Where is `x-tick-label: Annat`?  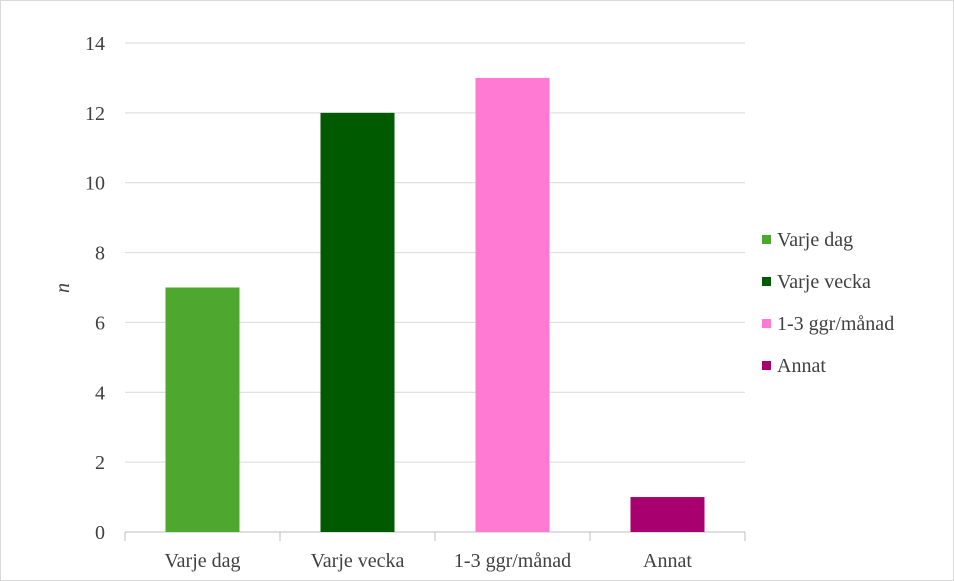
x-tick-label: Annat is located at coordinates (667, 561).